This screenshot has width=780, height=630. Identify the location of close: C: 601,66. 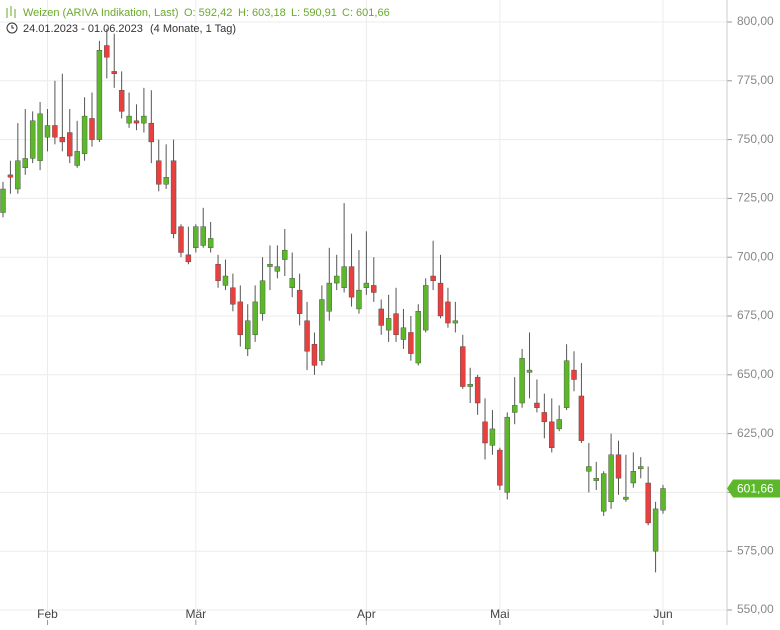
(366, 13).